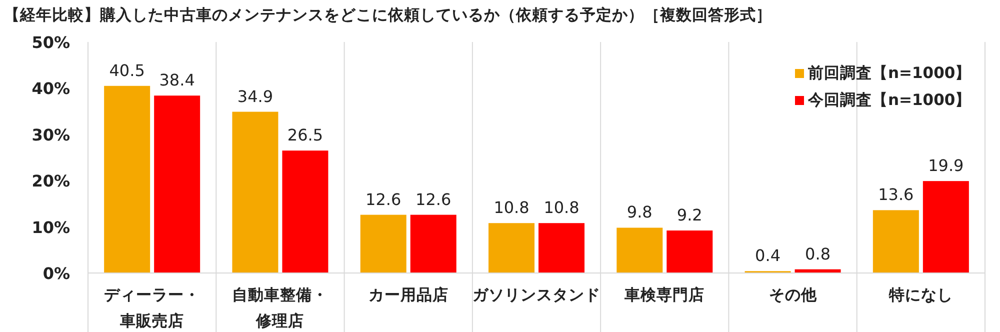 The height and width of the screenshot is (332, 1000). What do you see at coordinates (793, 295) in the screenshot?
I see `x-tick-label: その他` at bounding box center [793, 295].